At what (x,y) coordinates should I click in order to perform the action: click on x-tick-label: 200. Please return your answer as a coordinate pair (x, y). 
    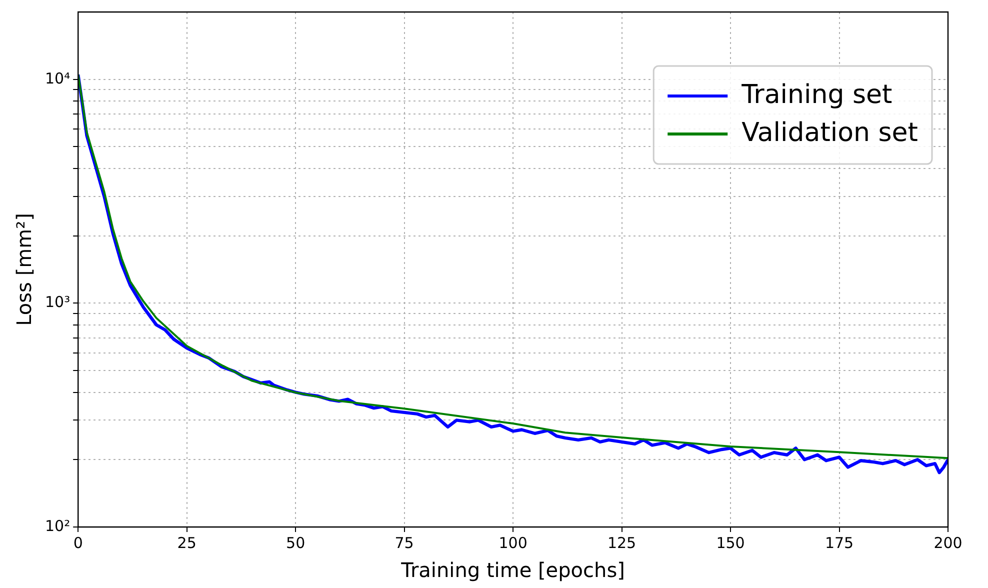
    Looking at the image, I should click on (948, 543).